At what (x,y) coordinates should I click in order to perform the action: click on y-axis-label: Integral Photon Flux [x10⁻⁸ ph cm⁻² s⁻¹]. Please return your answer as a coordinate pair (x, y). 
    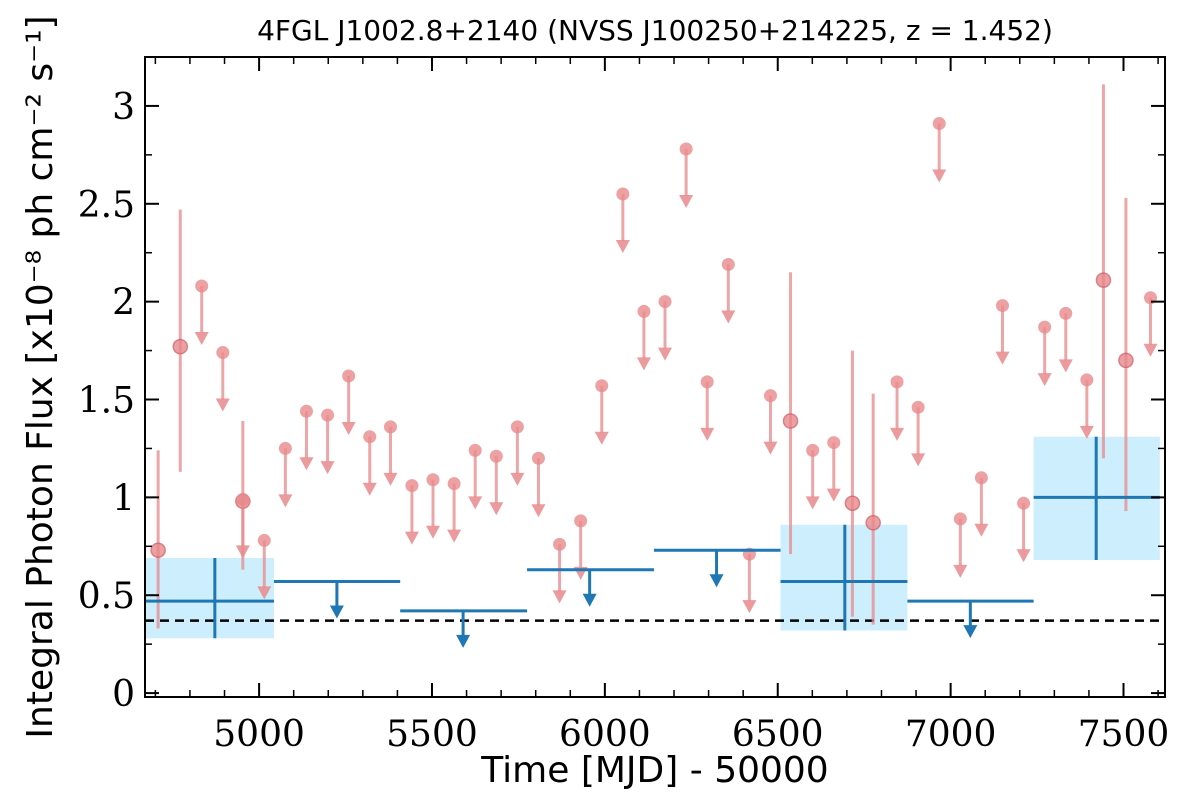
    Looking at the image, I should click on (40, 376).